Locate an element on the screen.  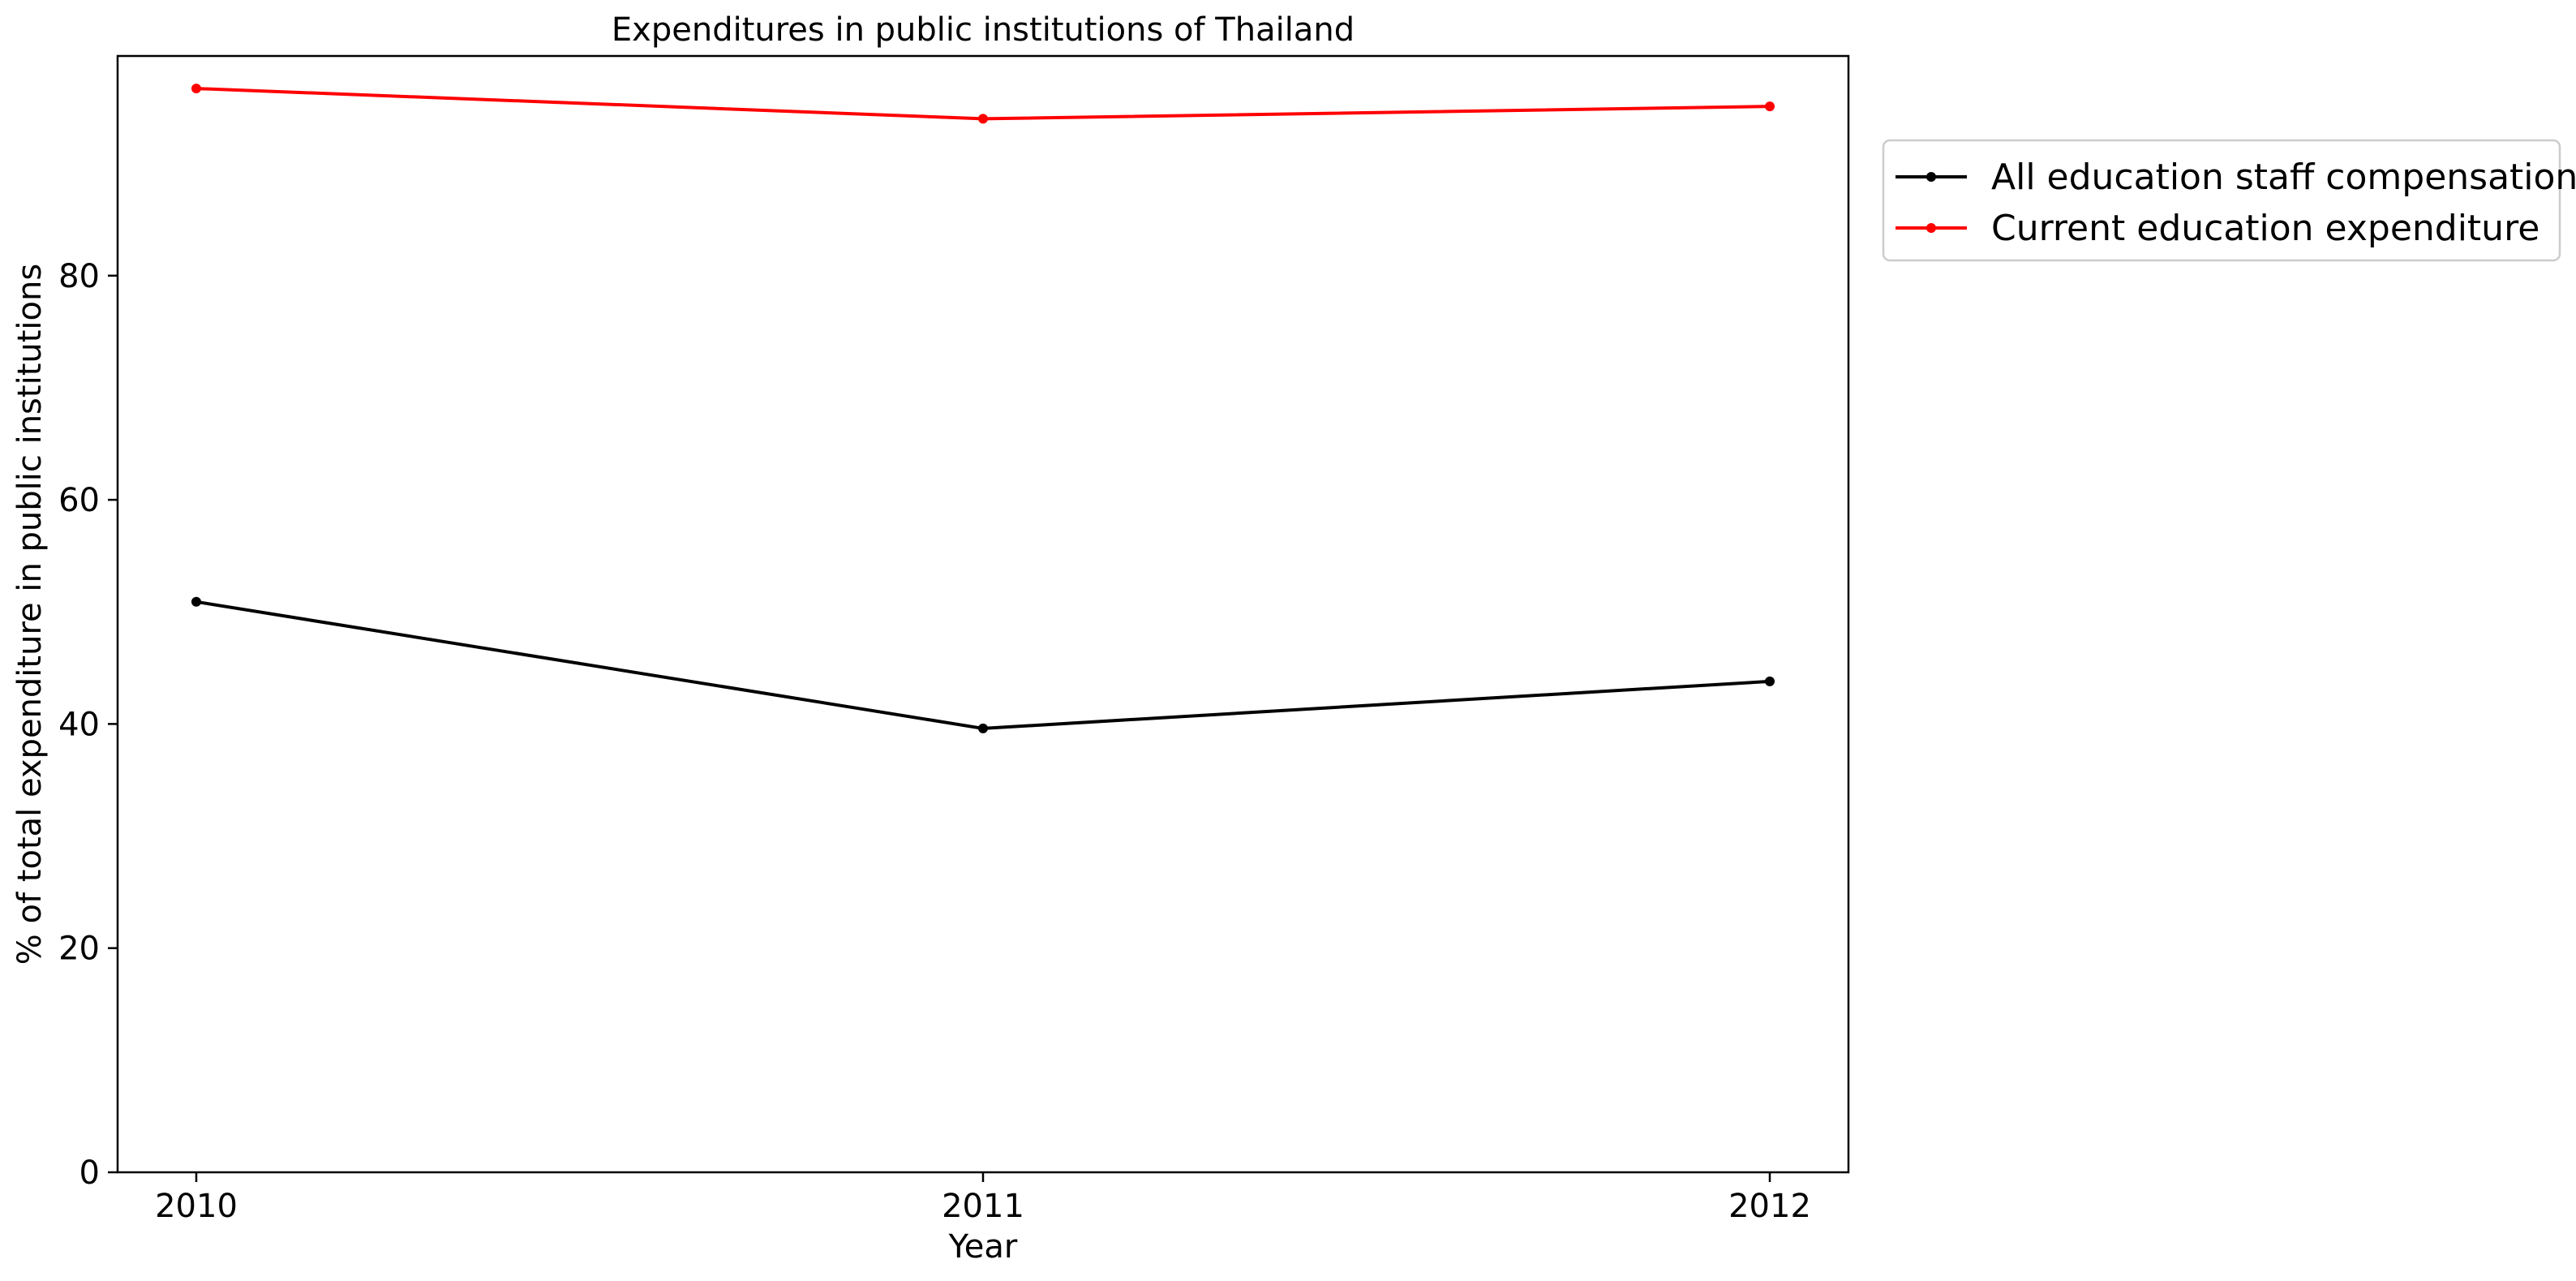
series-line is located at coordinates (983, 665).